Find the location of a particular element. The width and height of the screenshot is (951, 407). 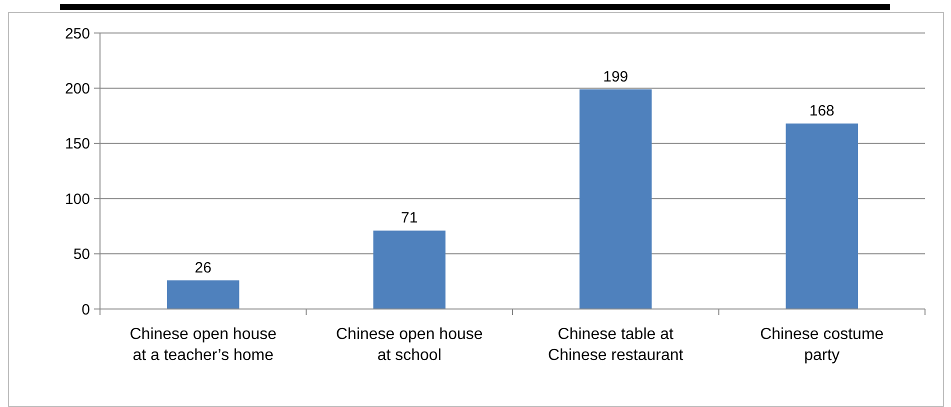

x-tick-label: Chinese costume party is located at coordinates (822, 345).